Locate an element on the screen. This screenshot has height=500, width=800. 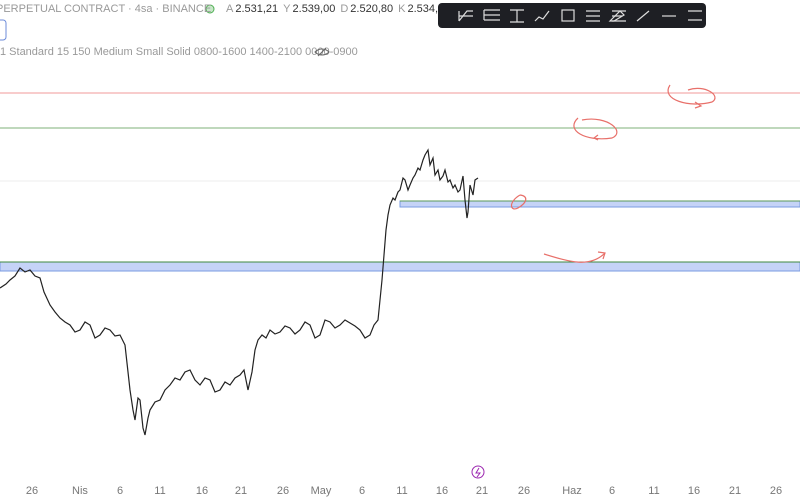
x-axis-label: Haz is located at coordinates (572, 491).